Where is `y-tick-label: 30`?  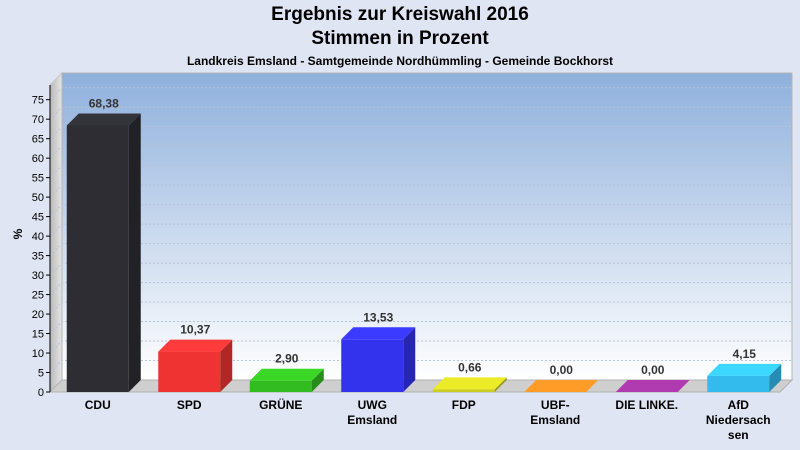
y-tick-label: 30 is located at coordinates (38, 276).